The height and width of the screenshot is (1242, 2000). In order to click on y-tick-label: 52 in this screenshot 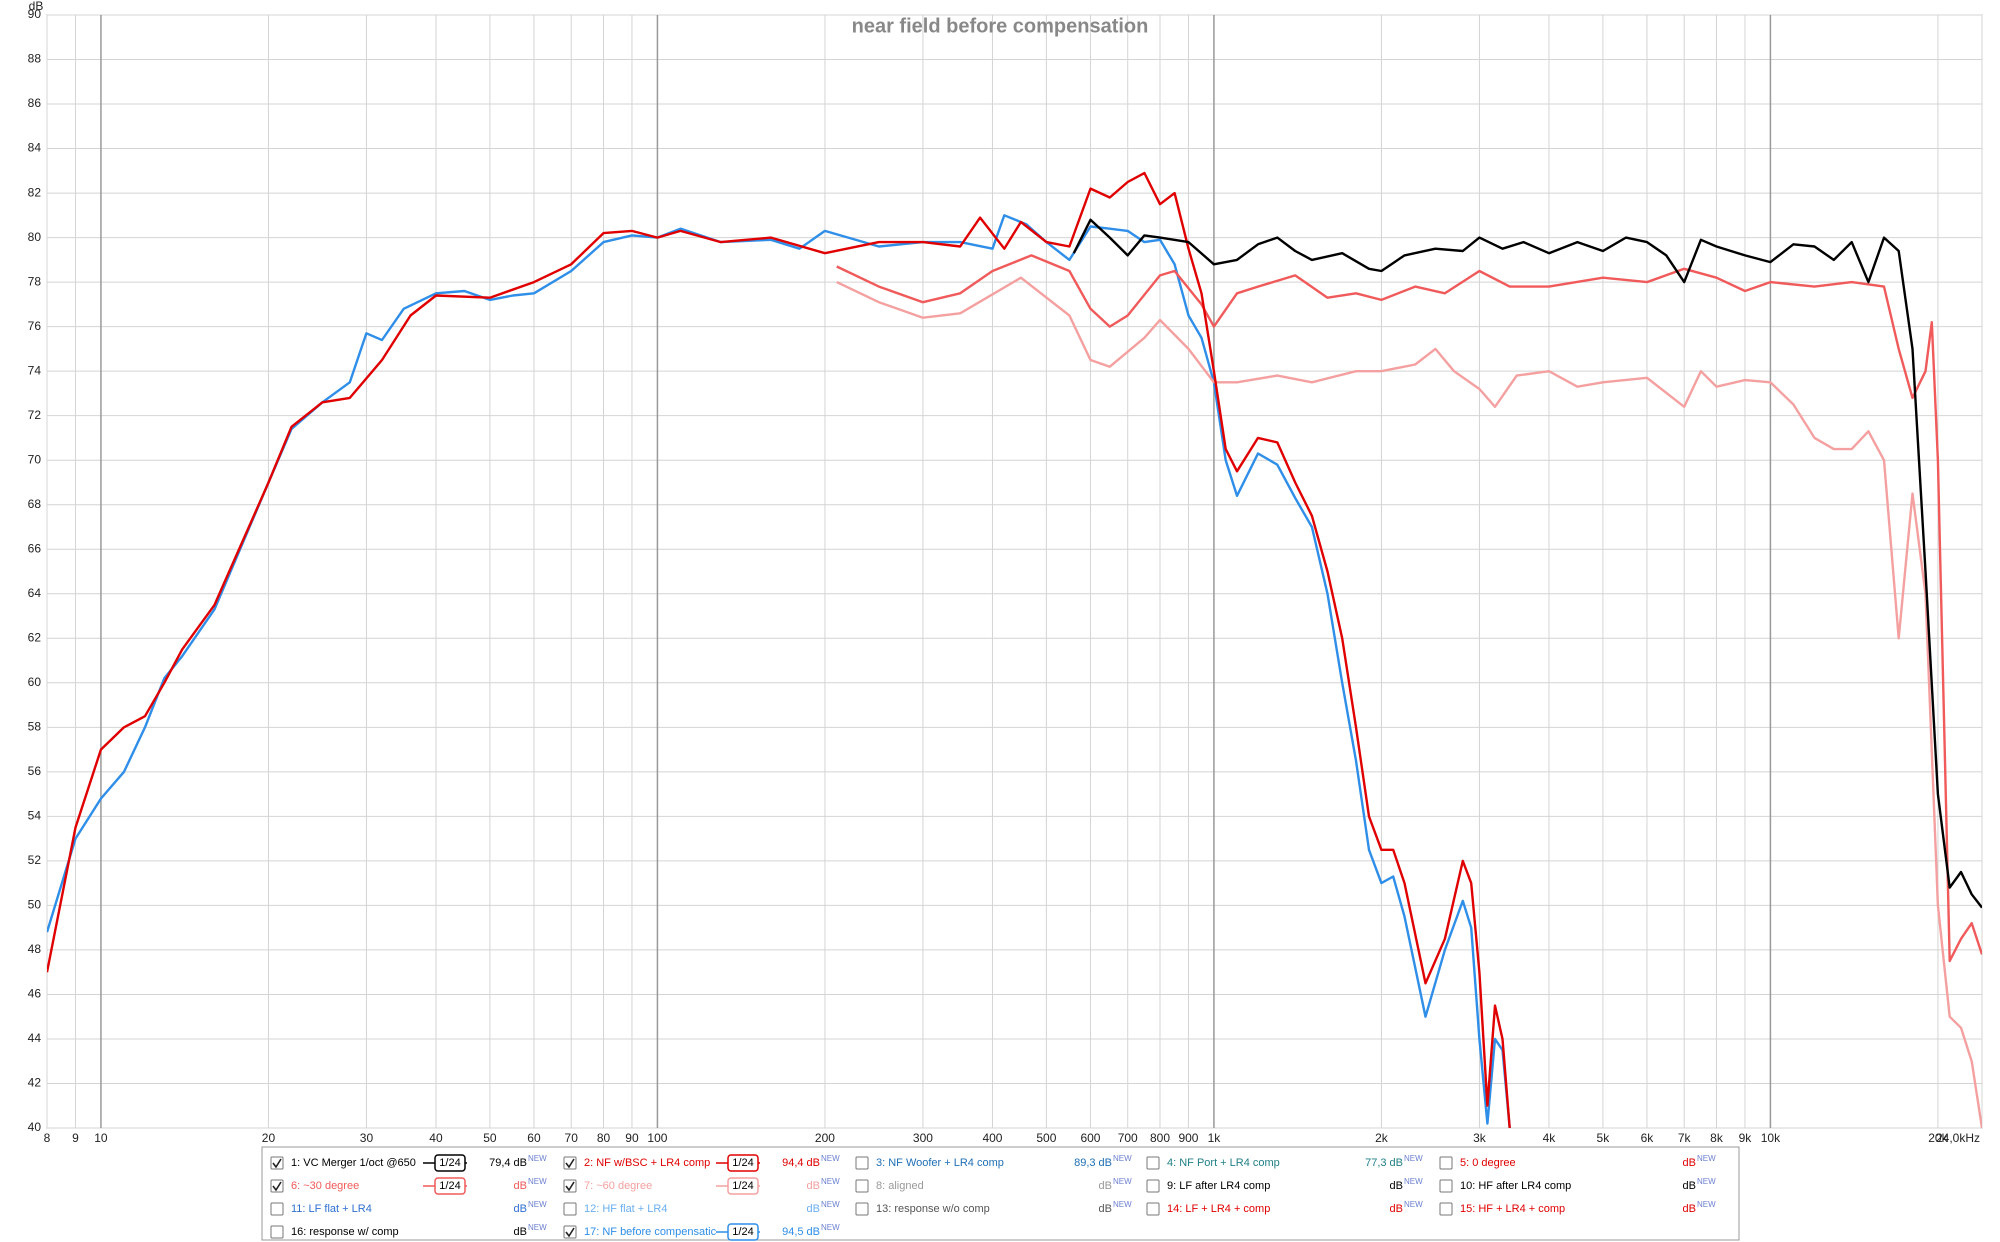, I will do `click(35, 860)`.